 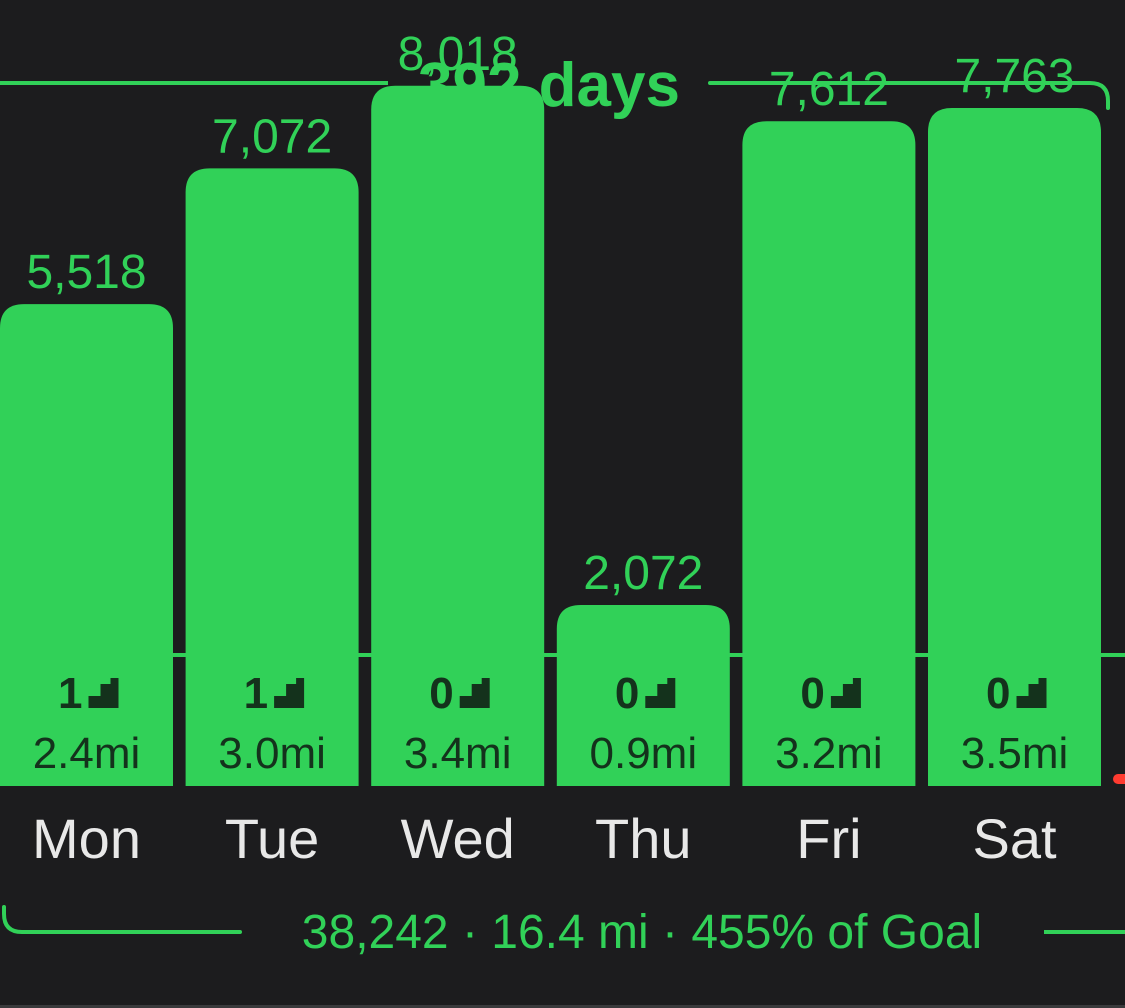 I want to click on day-column-fri: 7,612 0 3.2mi Fri, so click(x=829, y=466).